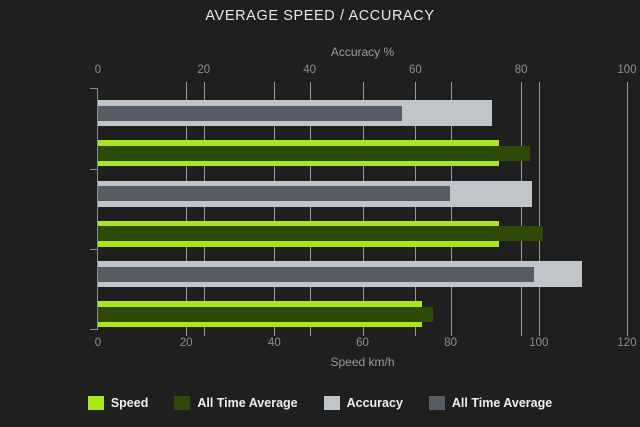 The image size is (640, 427). What do you see at coordinates (97, 209) in the screenshot?
I see `category-axis-spine` at bounding box center [97, 209].